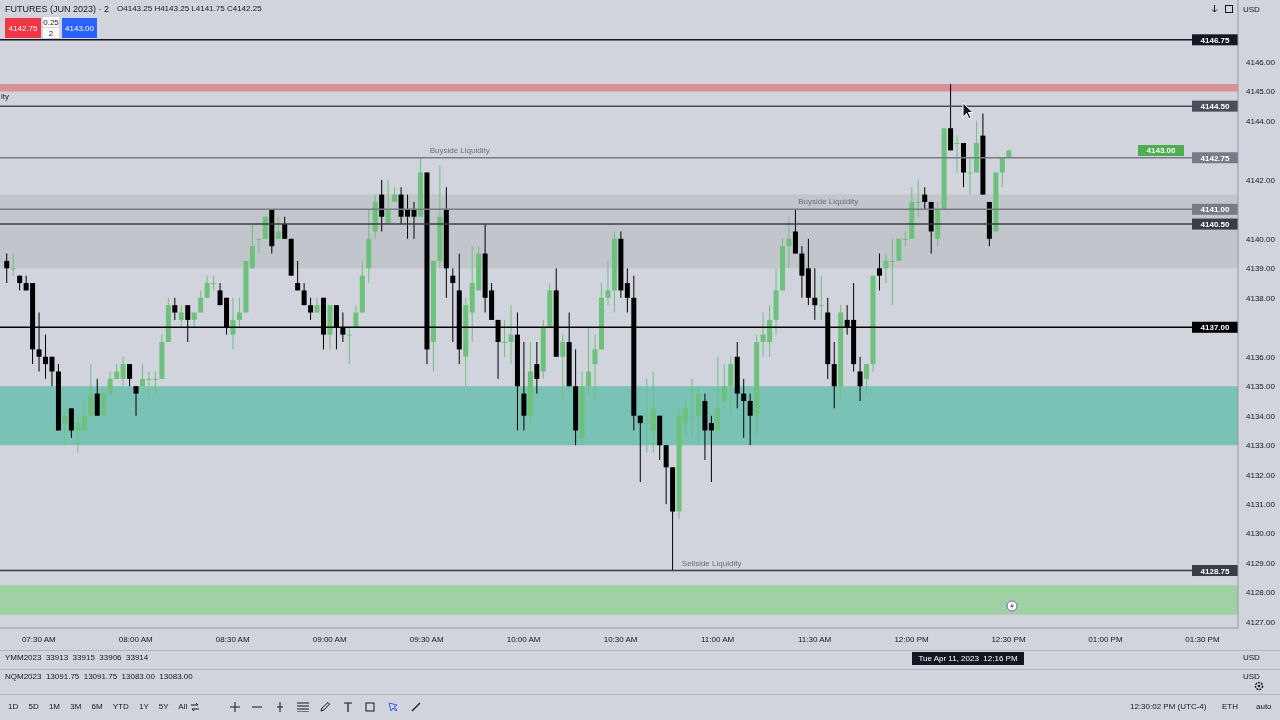 This screenshot has width=1280, height=720. Describe the element at coordinates (711, 563) in the screenshot. I see `annotation: Sellside Liquidity` at that location.